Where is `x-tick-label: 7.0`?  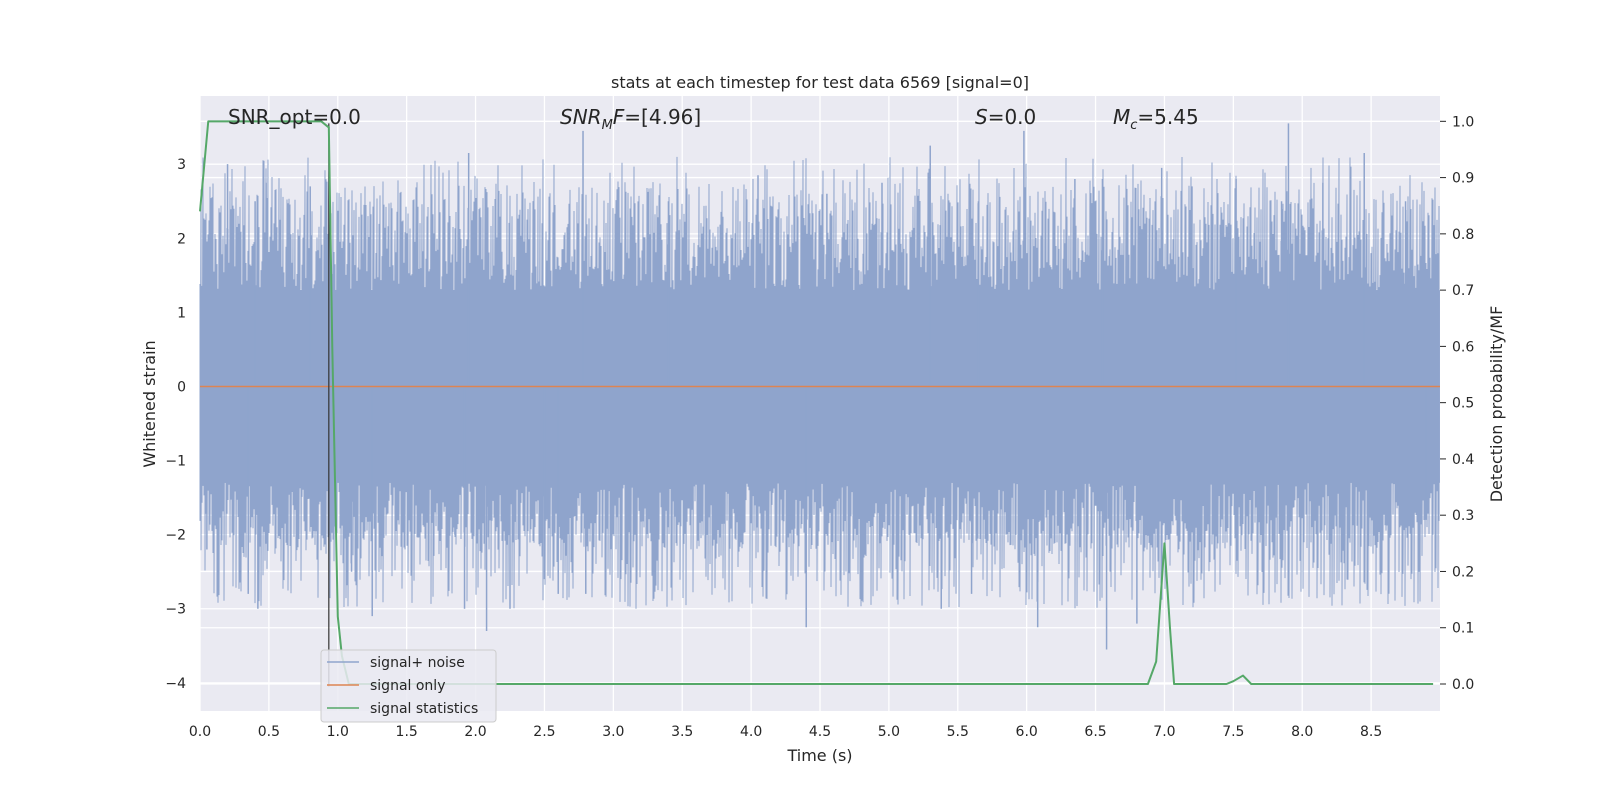 x-tick-label: 7.0 is located at coordinates (1164, 732).